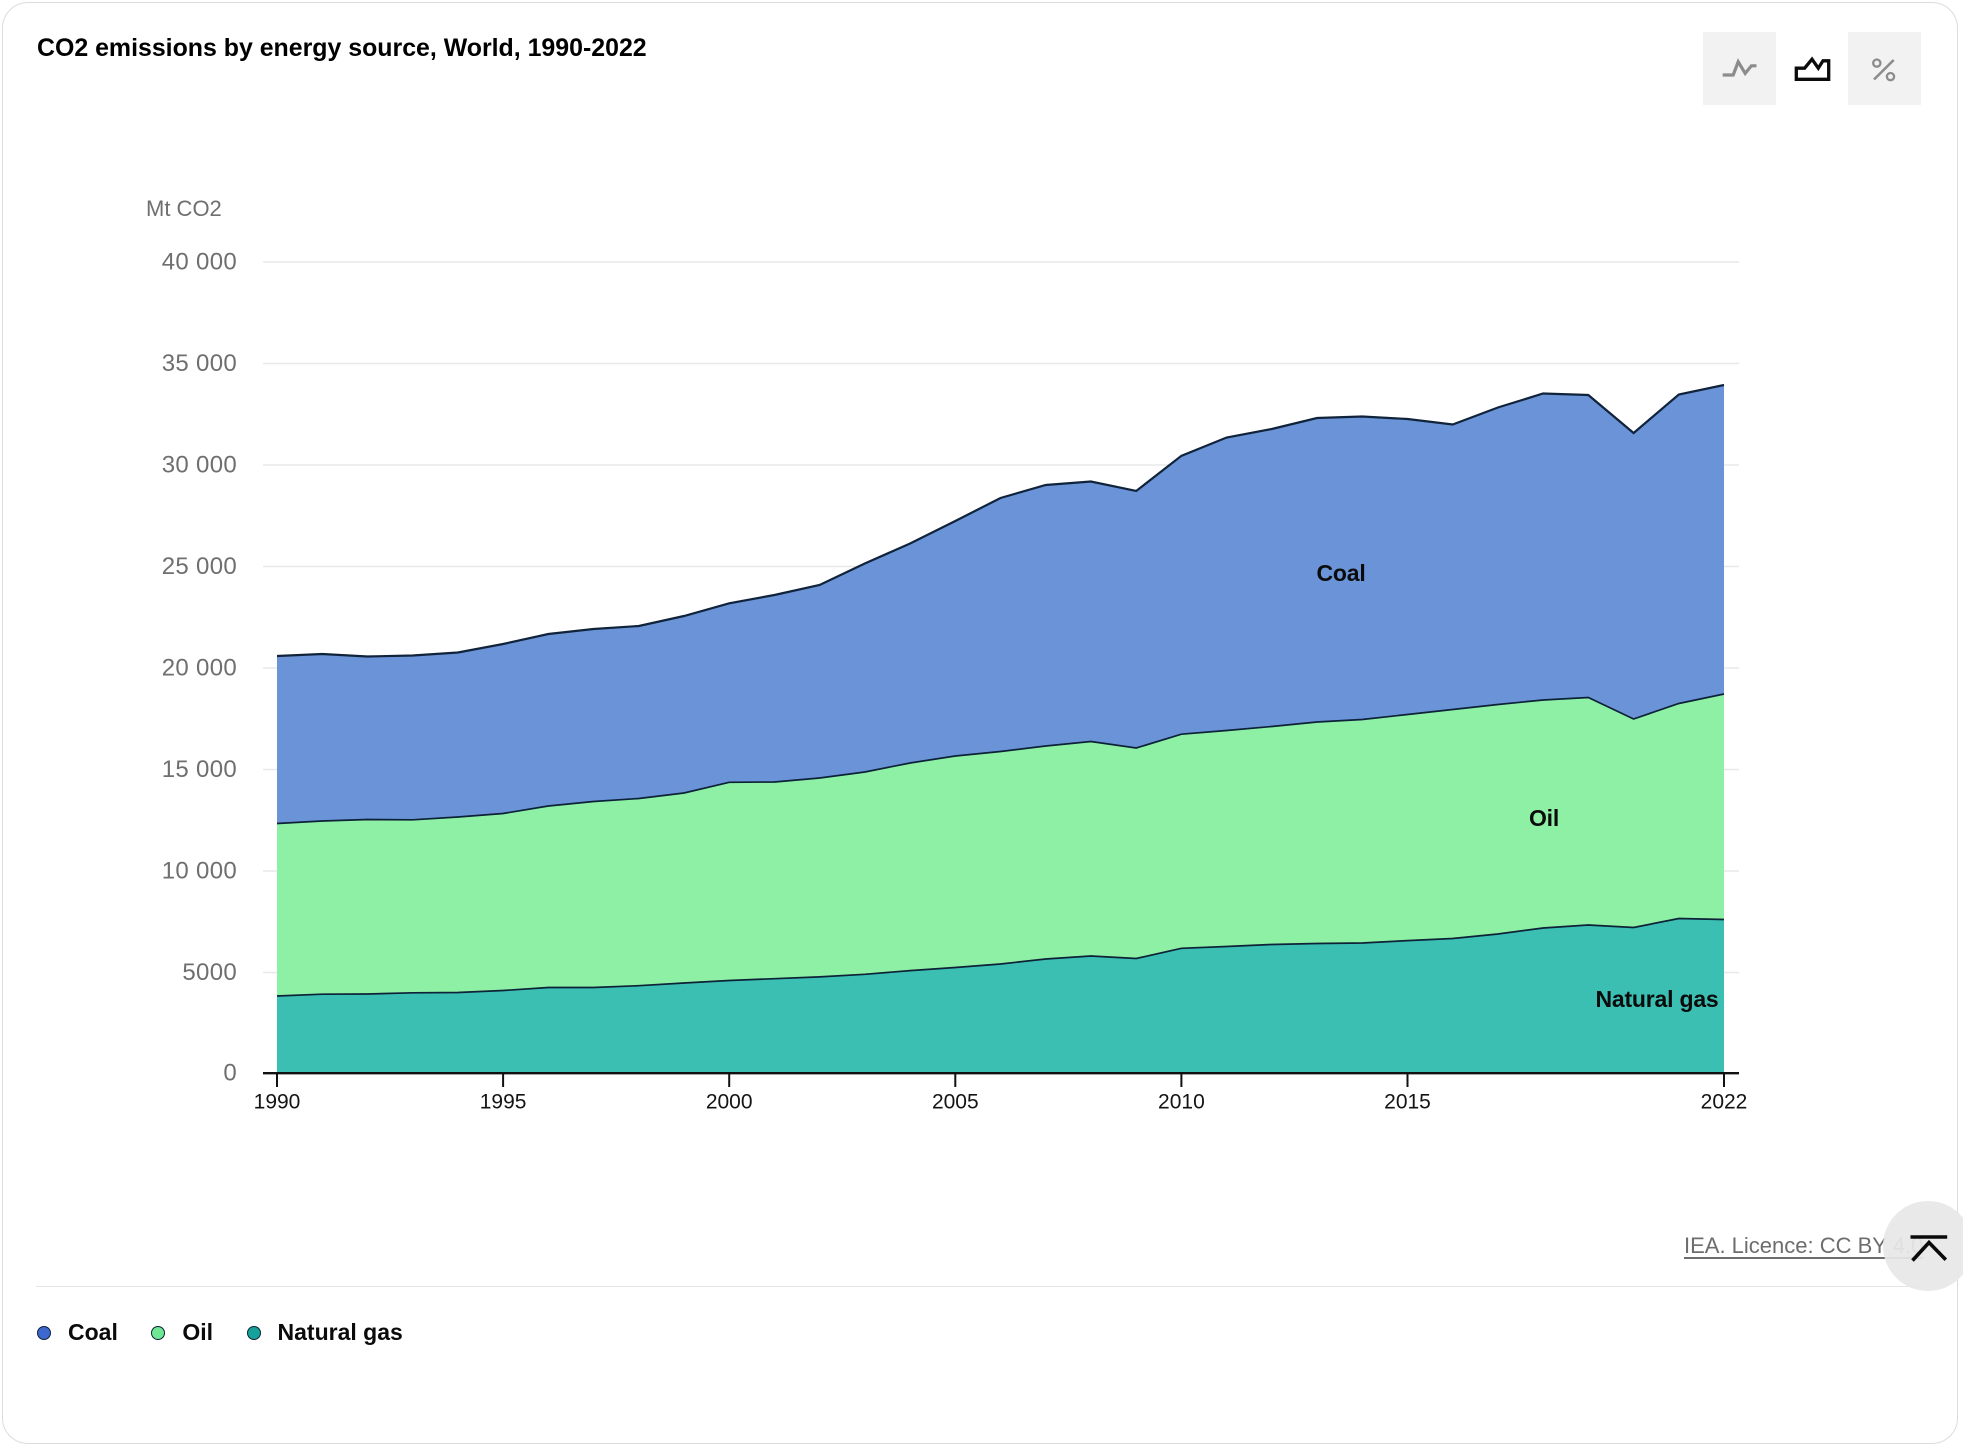 The width and height of the screenshot is (1963, 1444). Describe the element at coordinates (1407, 1102) in the screenshot. I see `svg-text: 2015` at that location.